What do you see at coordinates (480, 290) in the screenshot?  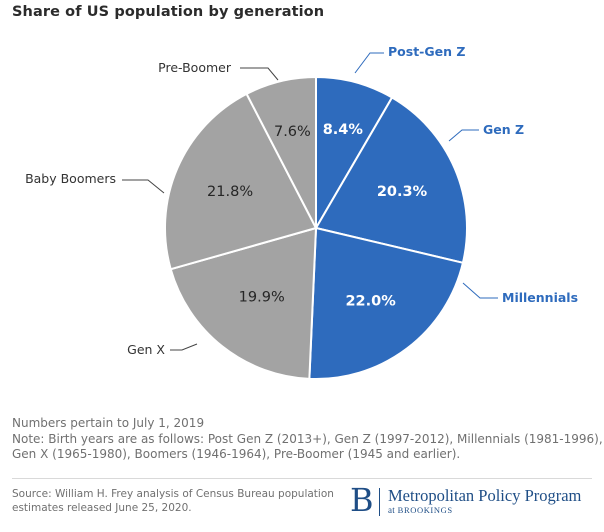 I see `leader-line-millennials` at bounding box center [480, 290].